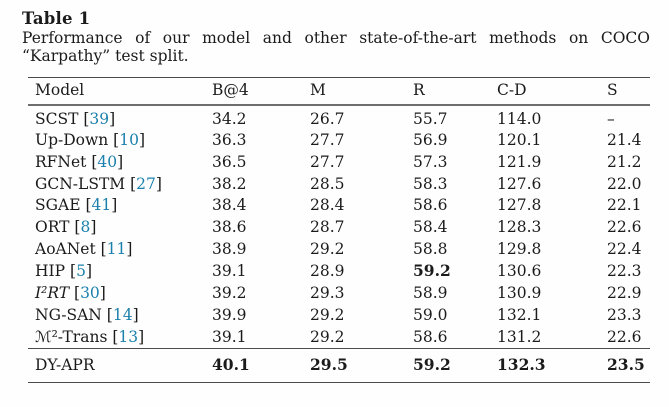 The image size is (669, 407). Describe the element at coordinates (80, 183) in the screenshot. I see `model-name: GCN-LSTM` at that location.